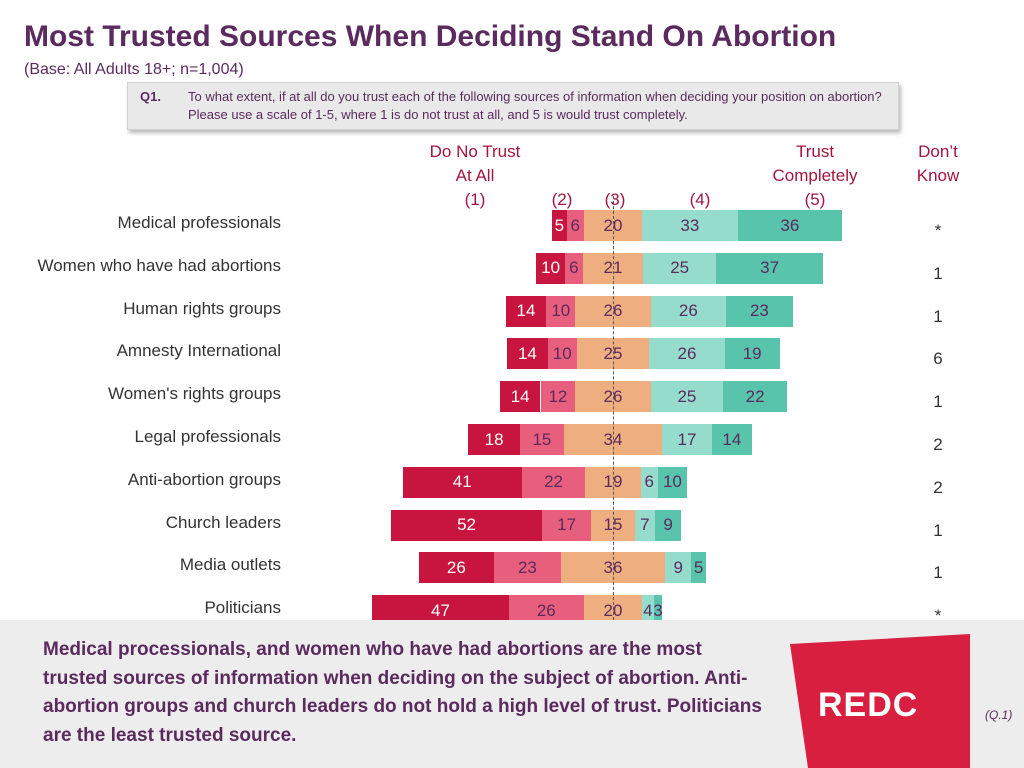 The width and height of the screenshot is (1024, 768). Describe the element at coordinates (732, 439) in the screenshot. I see `bar-legal-professionals-s5: 14` at that location.